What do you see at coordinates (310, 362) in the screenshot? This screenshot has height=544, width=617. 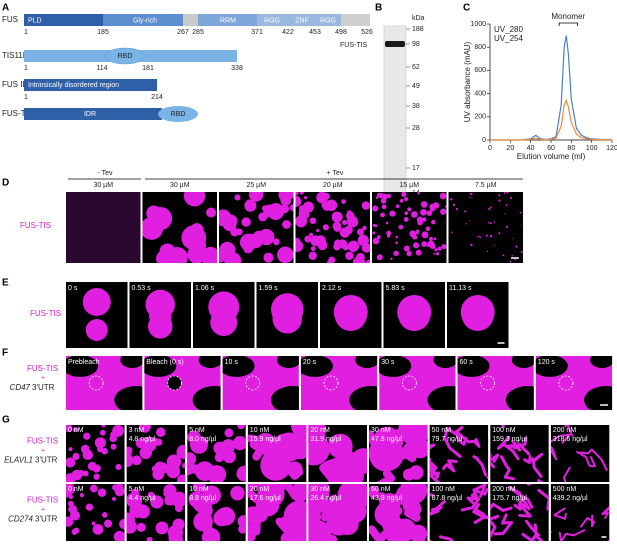 I see `time-label: 20 s` at bounding box center [310, 362].